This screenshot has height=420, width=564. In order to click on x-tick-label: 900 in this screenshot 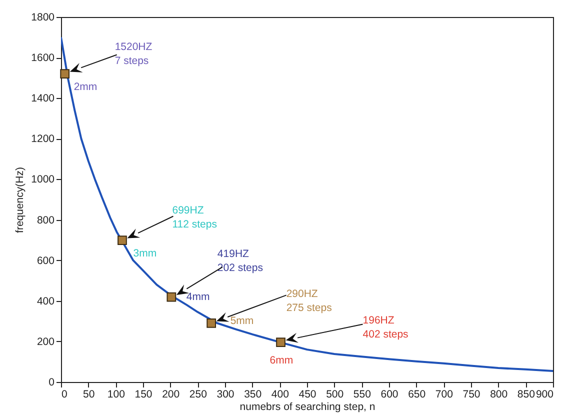, I will do `click(545, 394)`.